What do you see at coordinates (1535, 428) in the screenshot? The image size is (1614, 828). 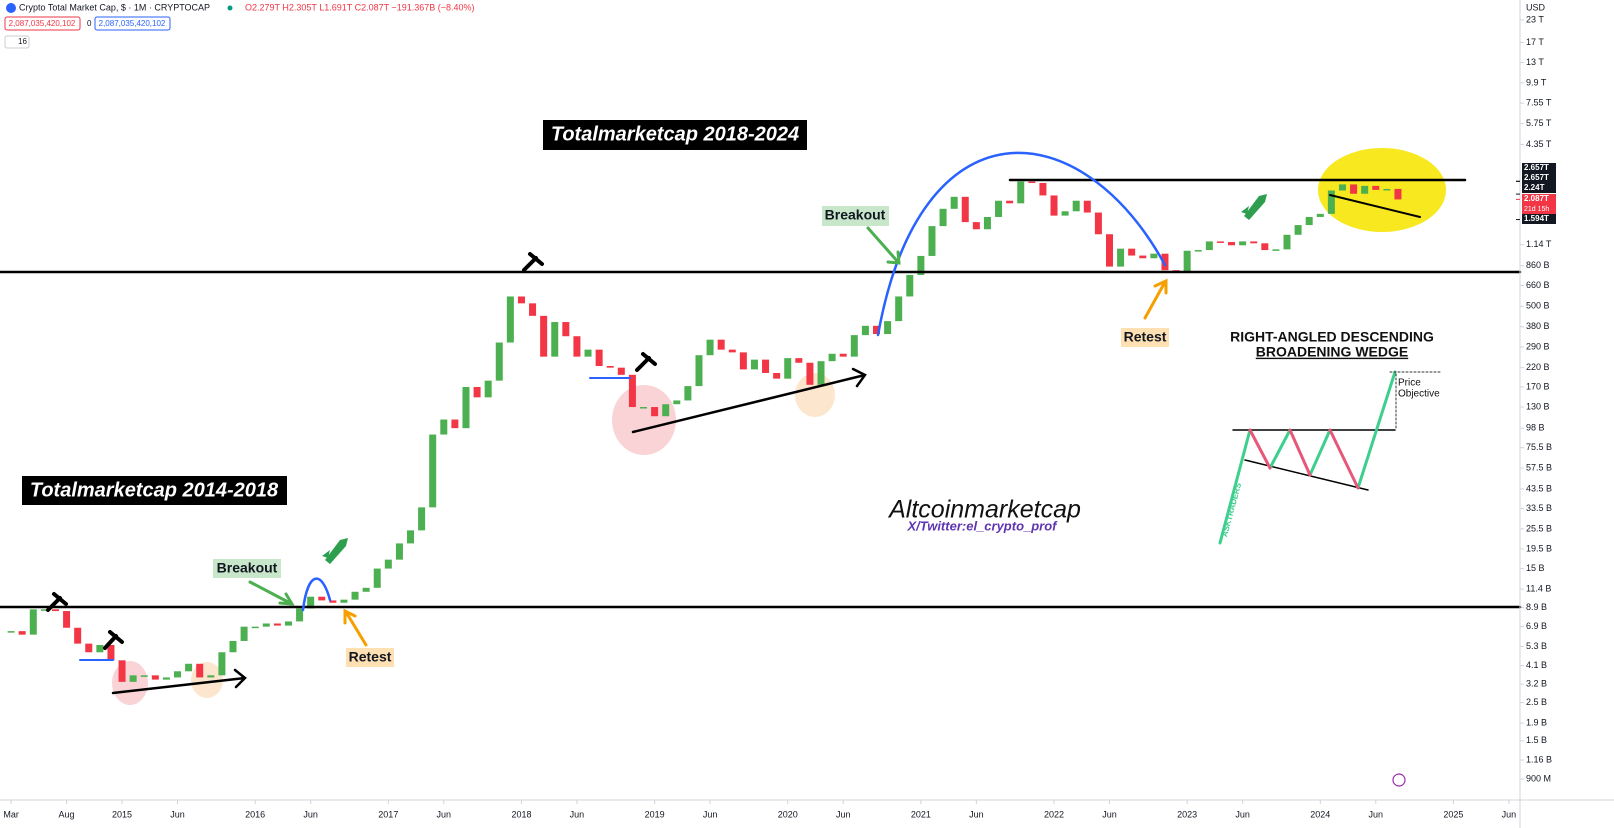 I see `y-tick-label: 98 B` at bounding box center [1535, 428].